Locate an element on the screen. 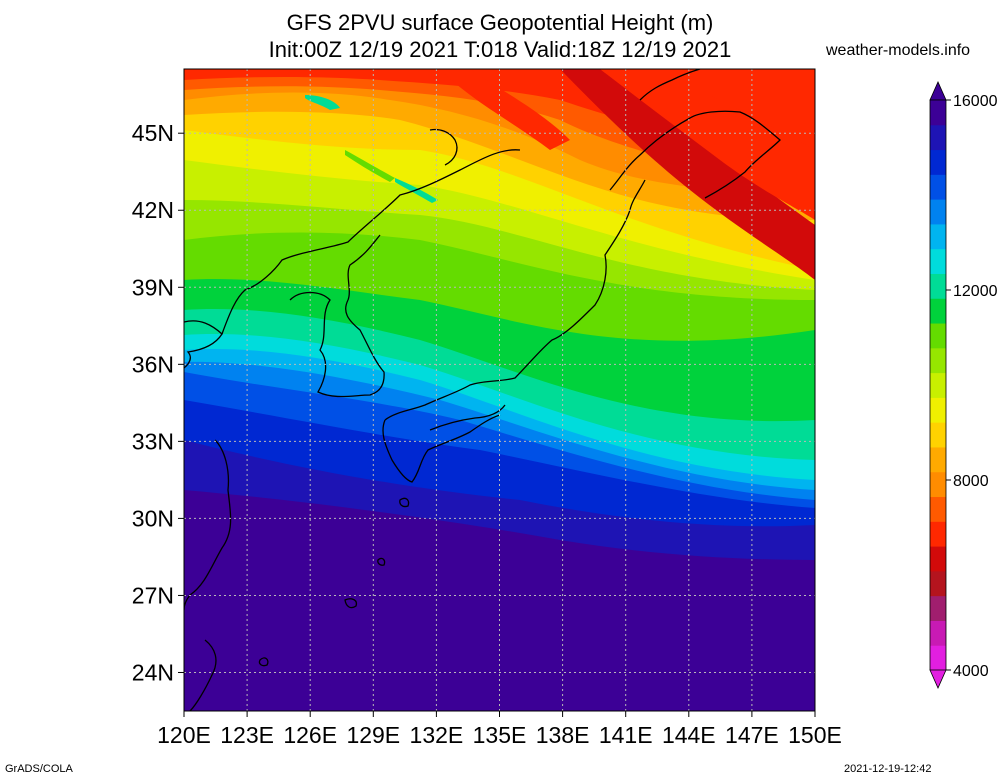 The width and height of the screenshot is (1000, 779). lon-tick-label: 129E is located at coordinates (373, 735).